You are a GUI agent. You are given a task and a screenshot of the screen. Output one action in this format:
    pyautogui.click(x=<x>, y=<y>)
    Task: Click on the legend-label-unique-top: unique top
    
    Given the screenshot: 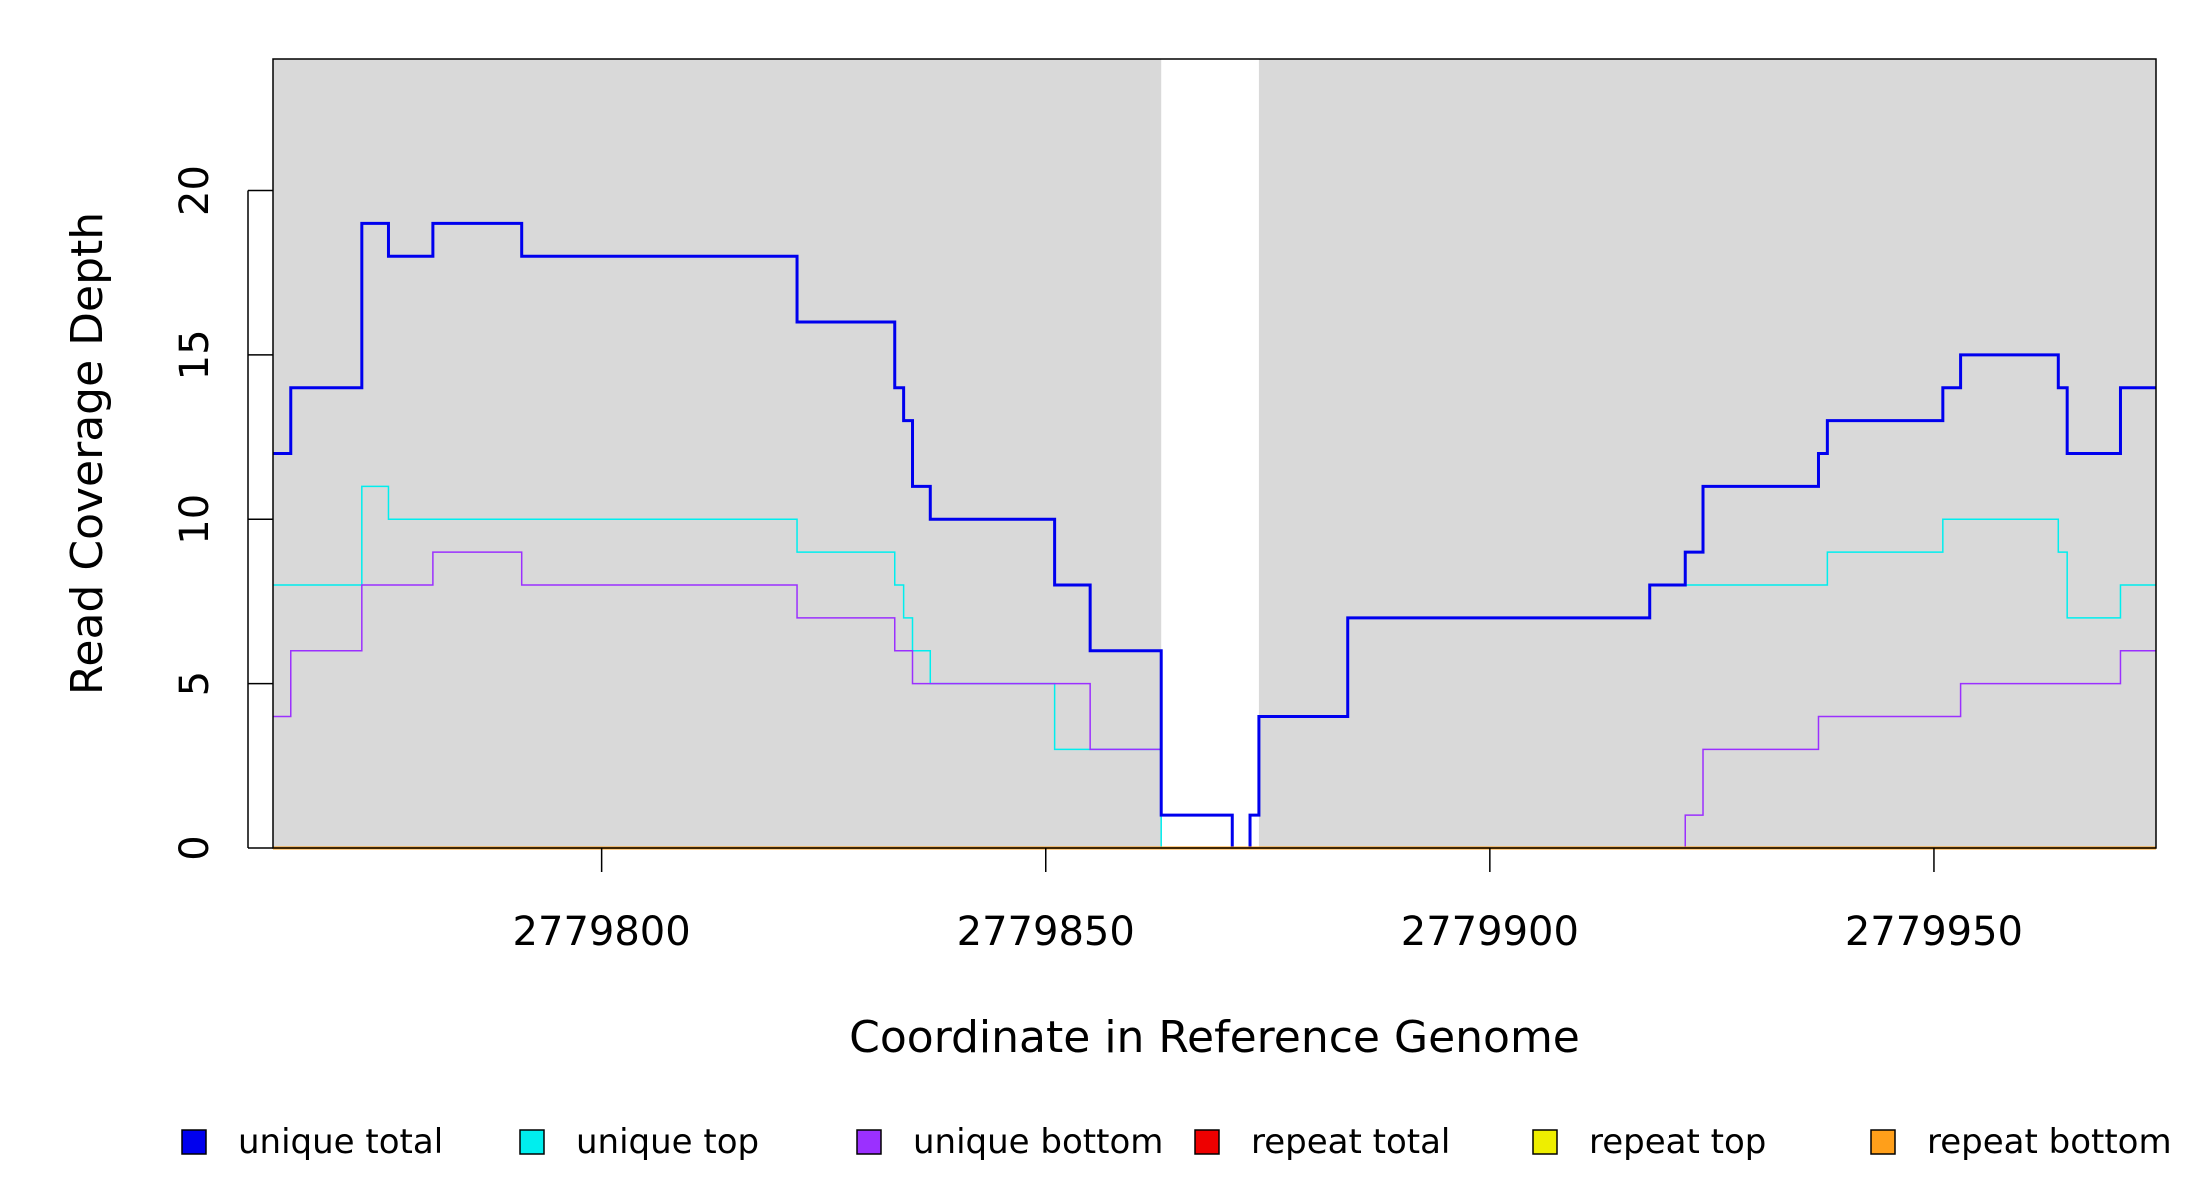 What is the action you would take?
    pyautogui.click(x=667, y=1142)
    